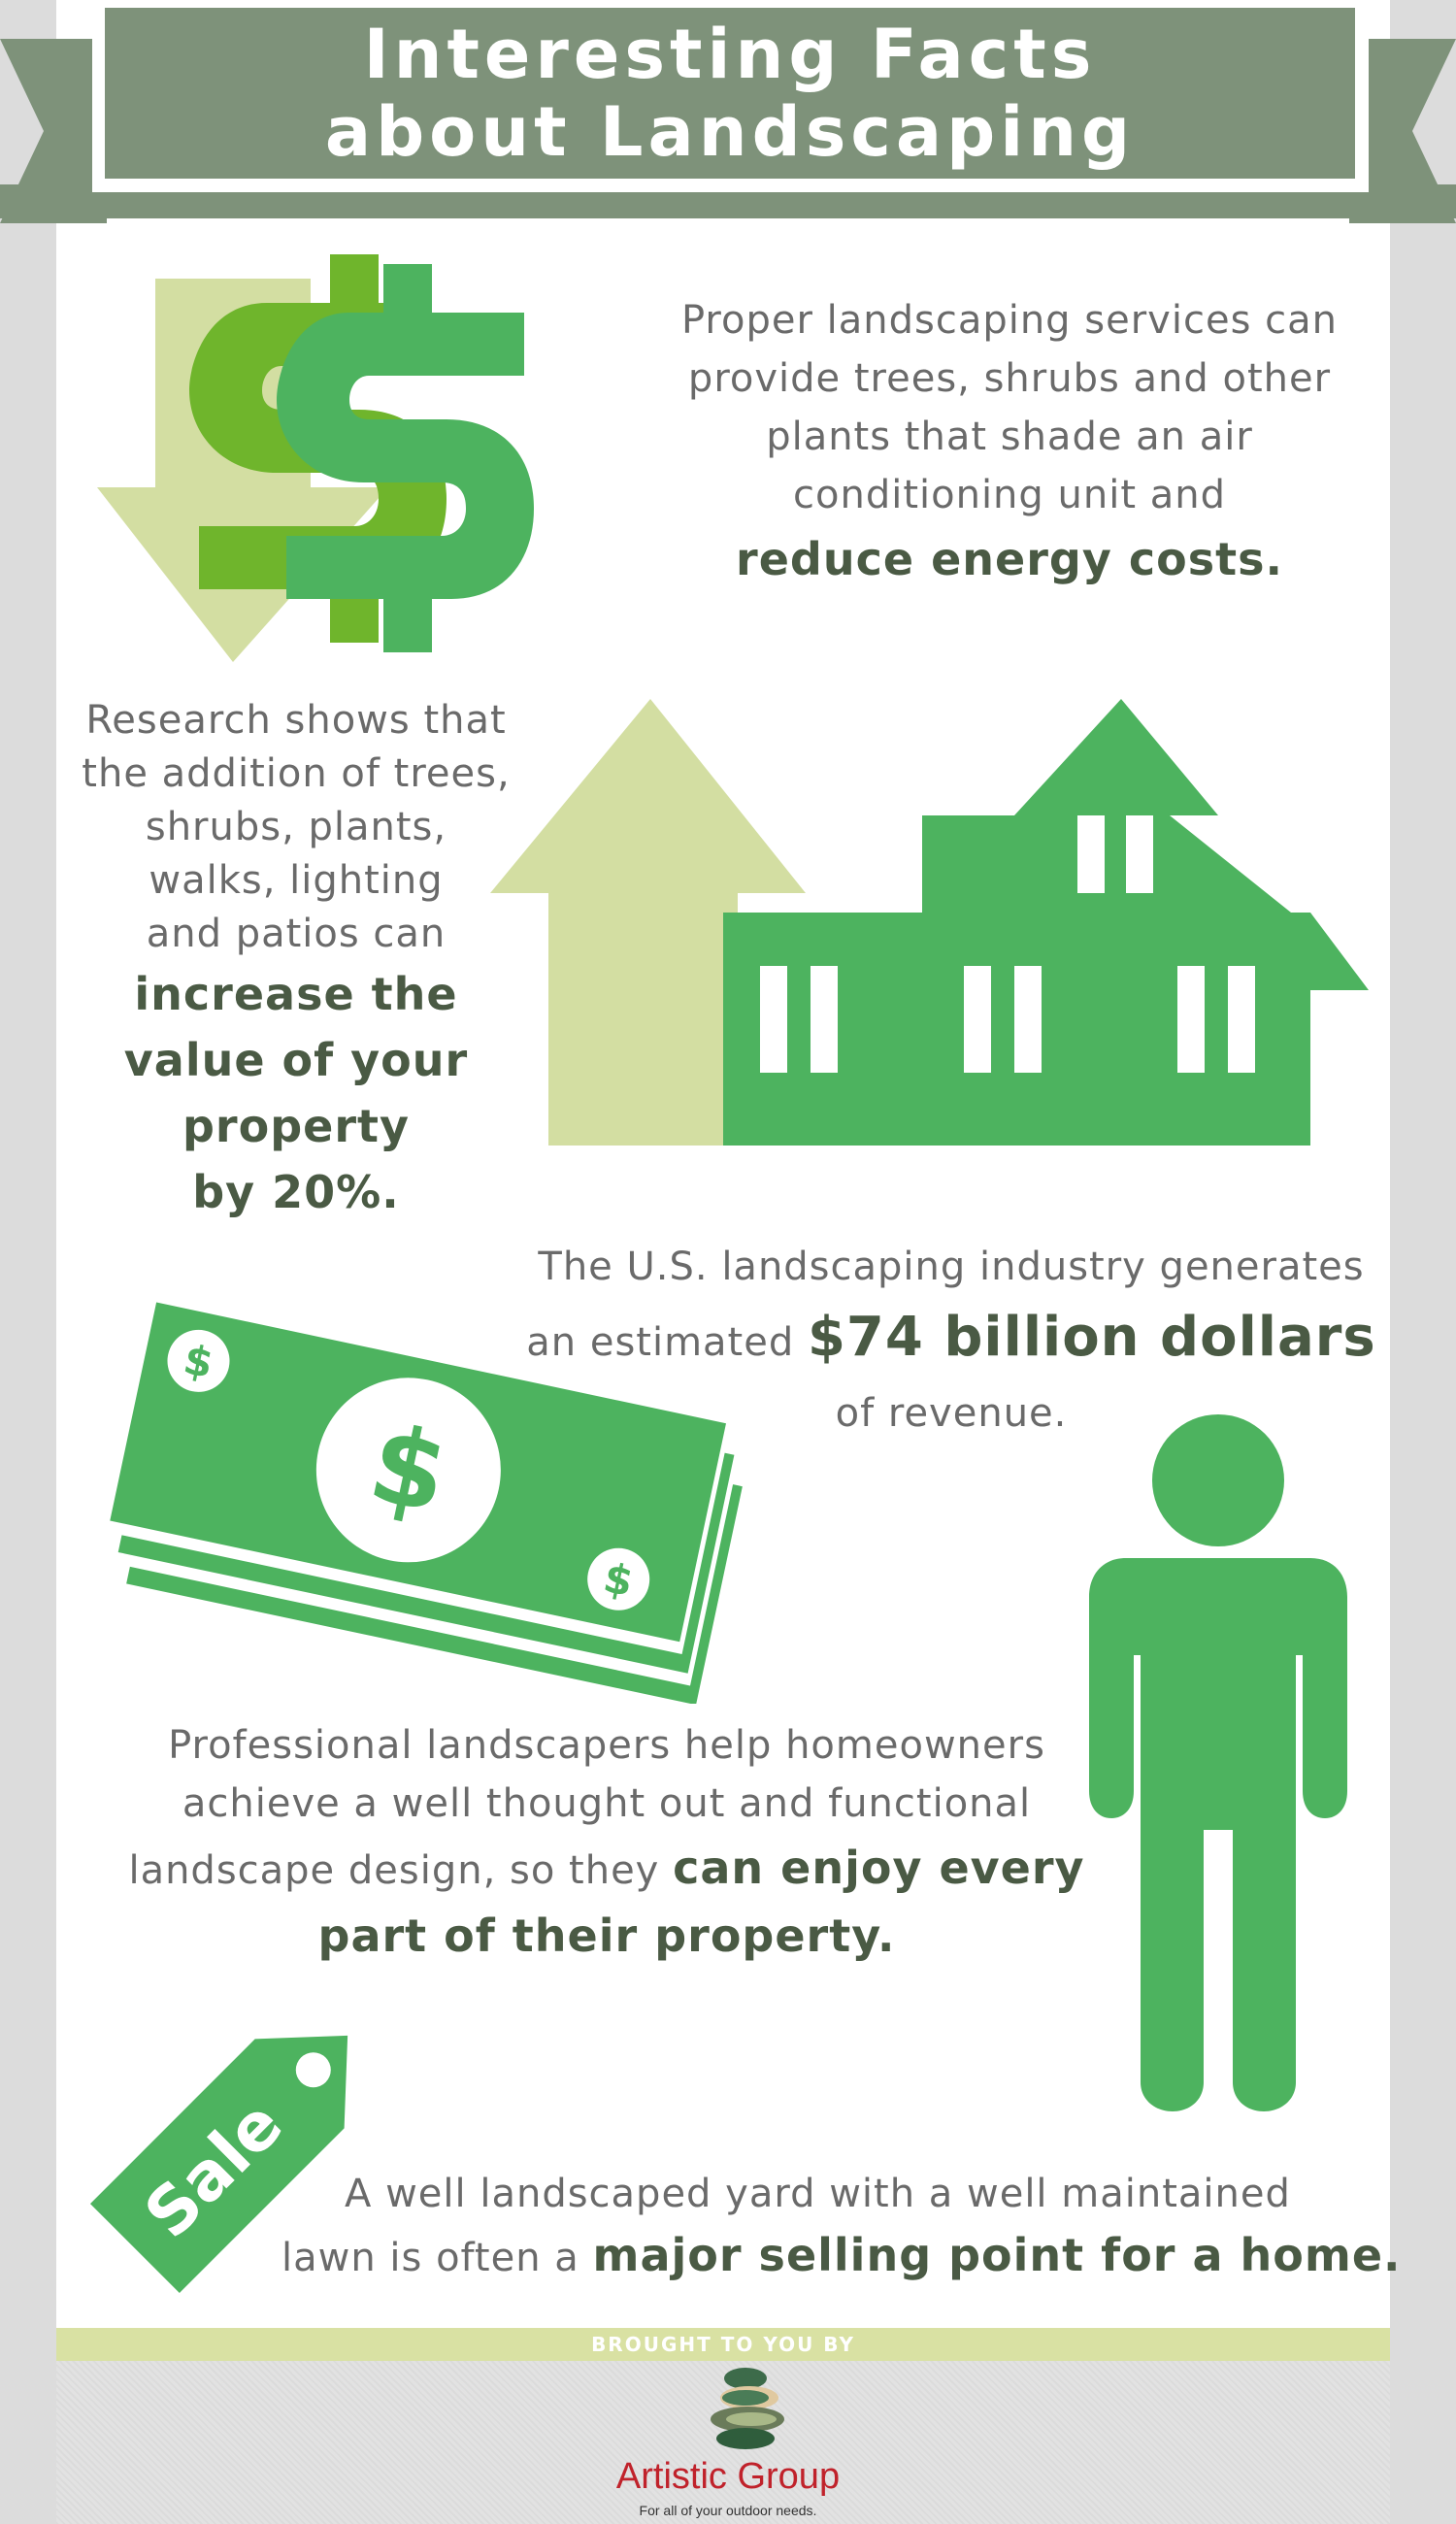 This screenshot has height=2524, width=1456. I want to click on fact-energy-line-3: plants that shade an air, so click(1009, 437).